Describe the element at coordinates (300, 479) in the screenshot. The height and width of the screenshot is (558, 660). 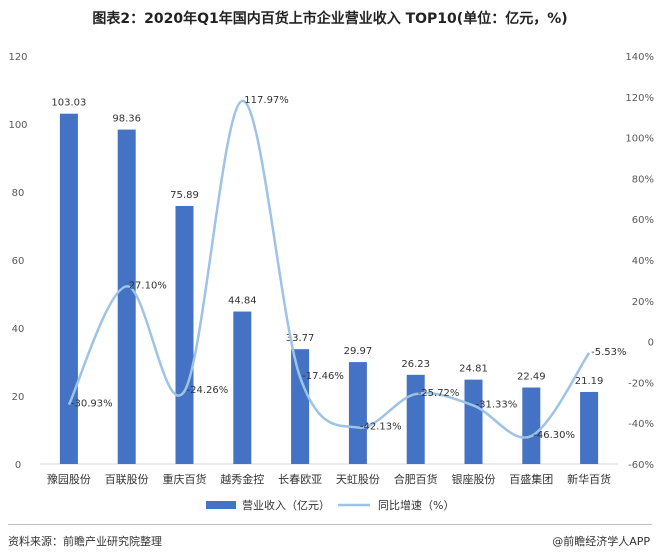
I see `x-tick-label: 长春欧亚` at that location.